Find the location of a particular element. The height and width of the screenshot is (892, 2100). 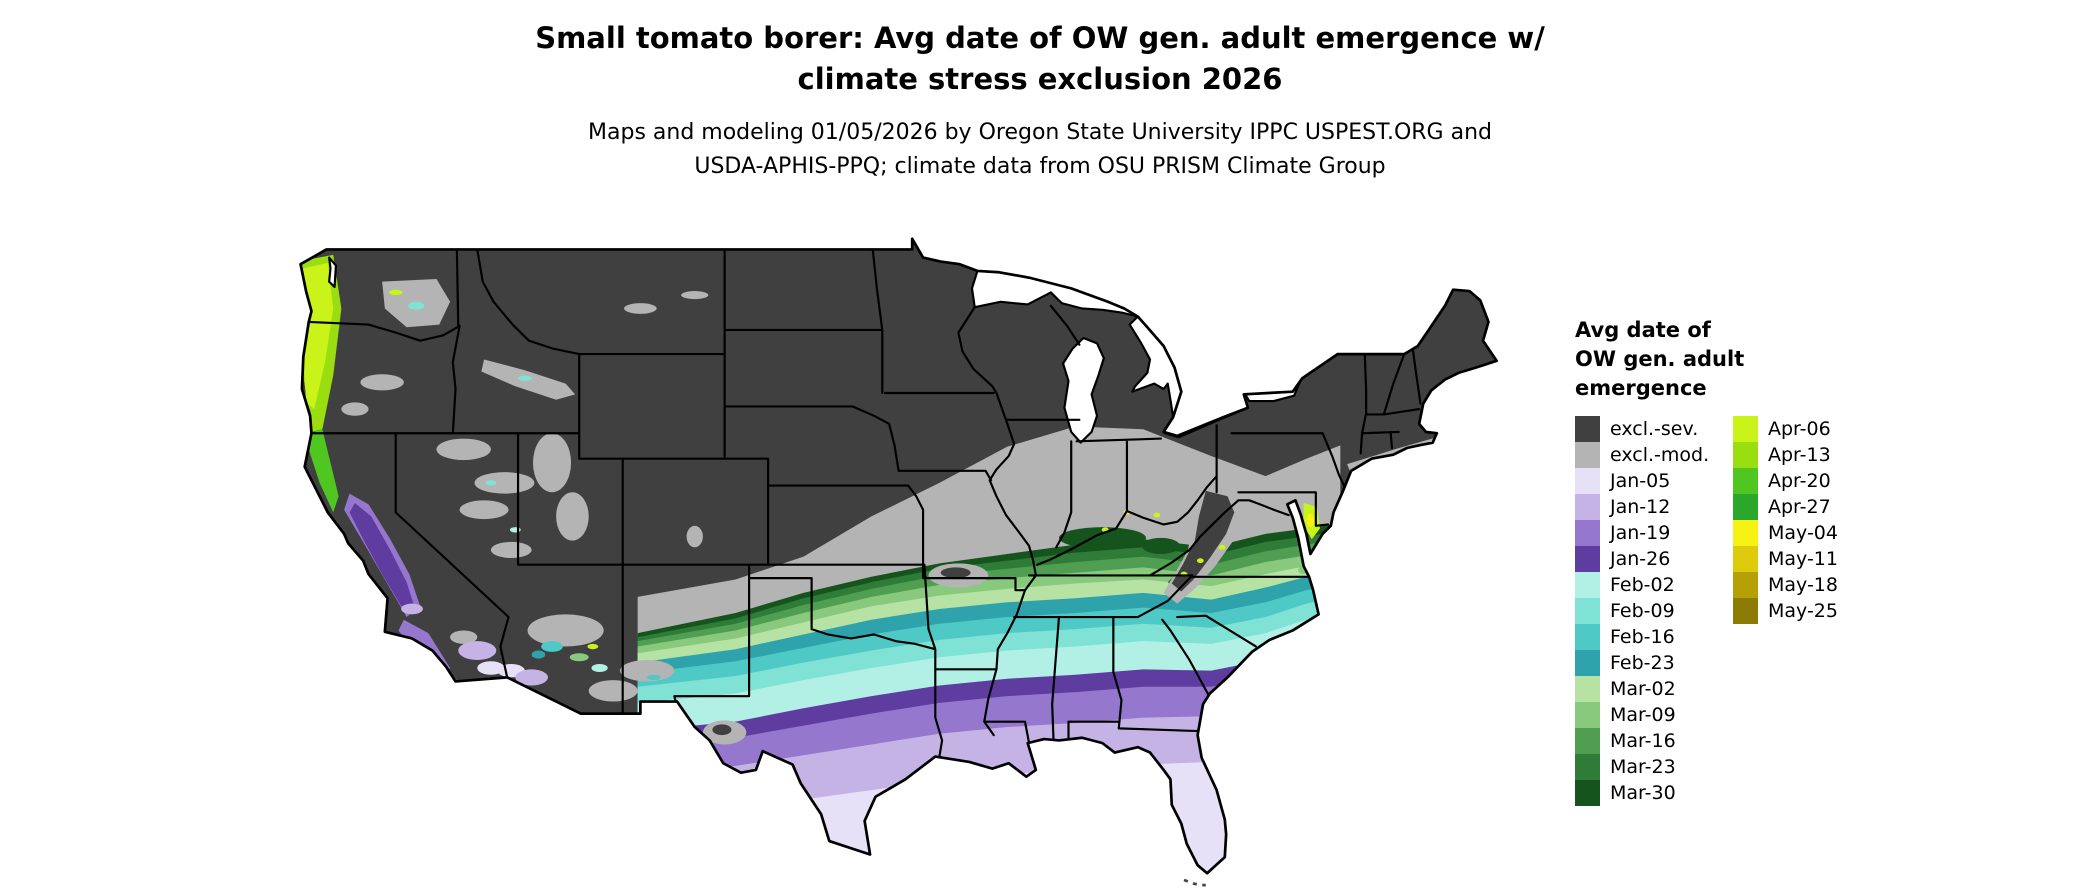

legend-item: Mar-16 is located at coordinates (1645, 741).